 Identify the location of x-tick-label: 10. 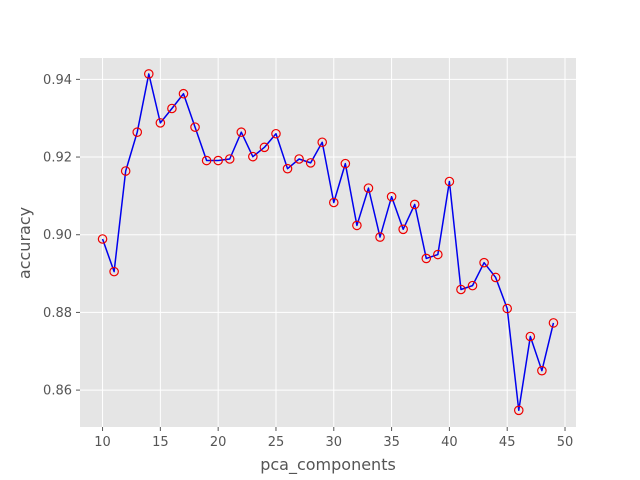
(102, 442).